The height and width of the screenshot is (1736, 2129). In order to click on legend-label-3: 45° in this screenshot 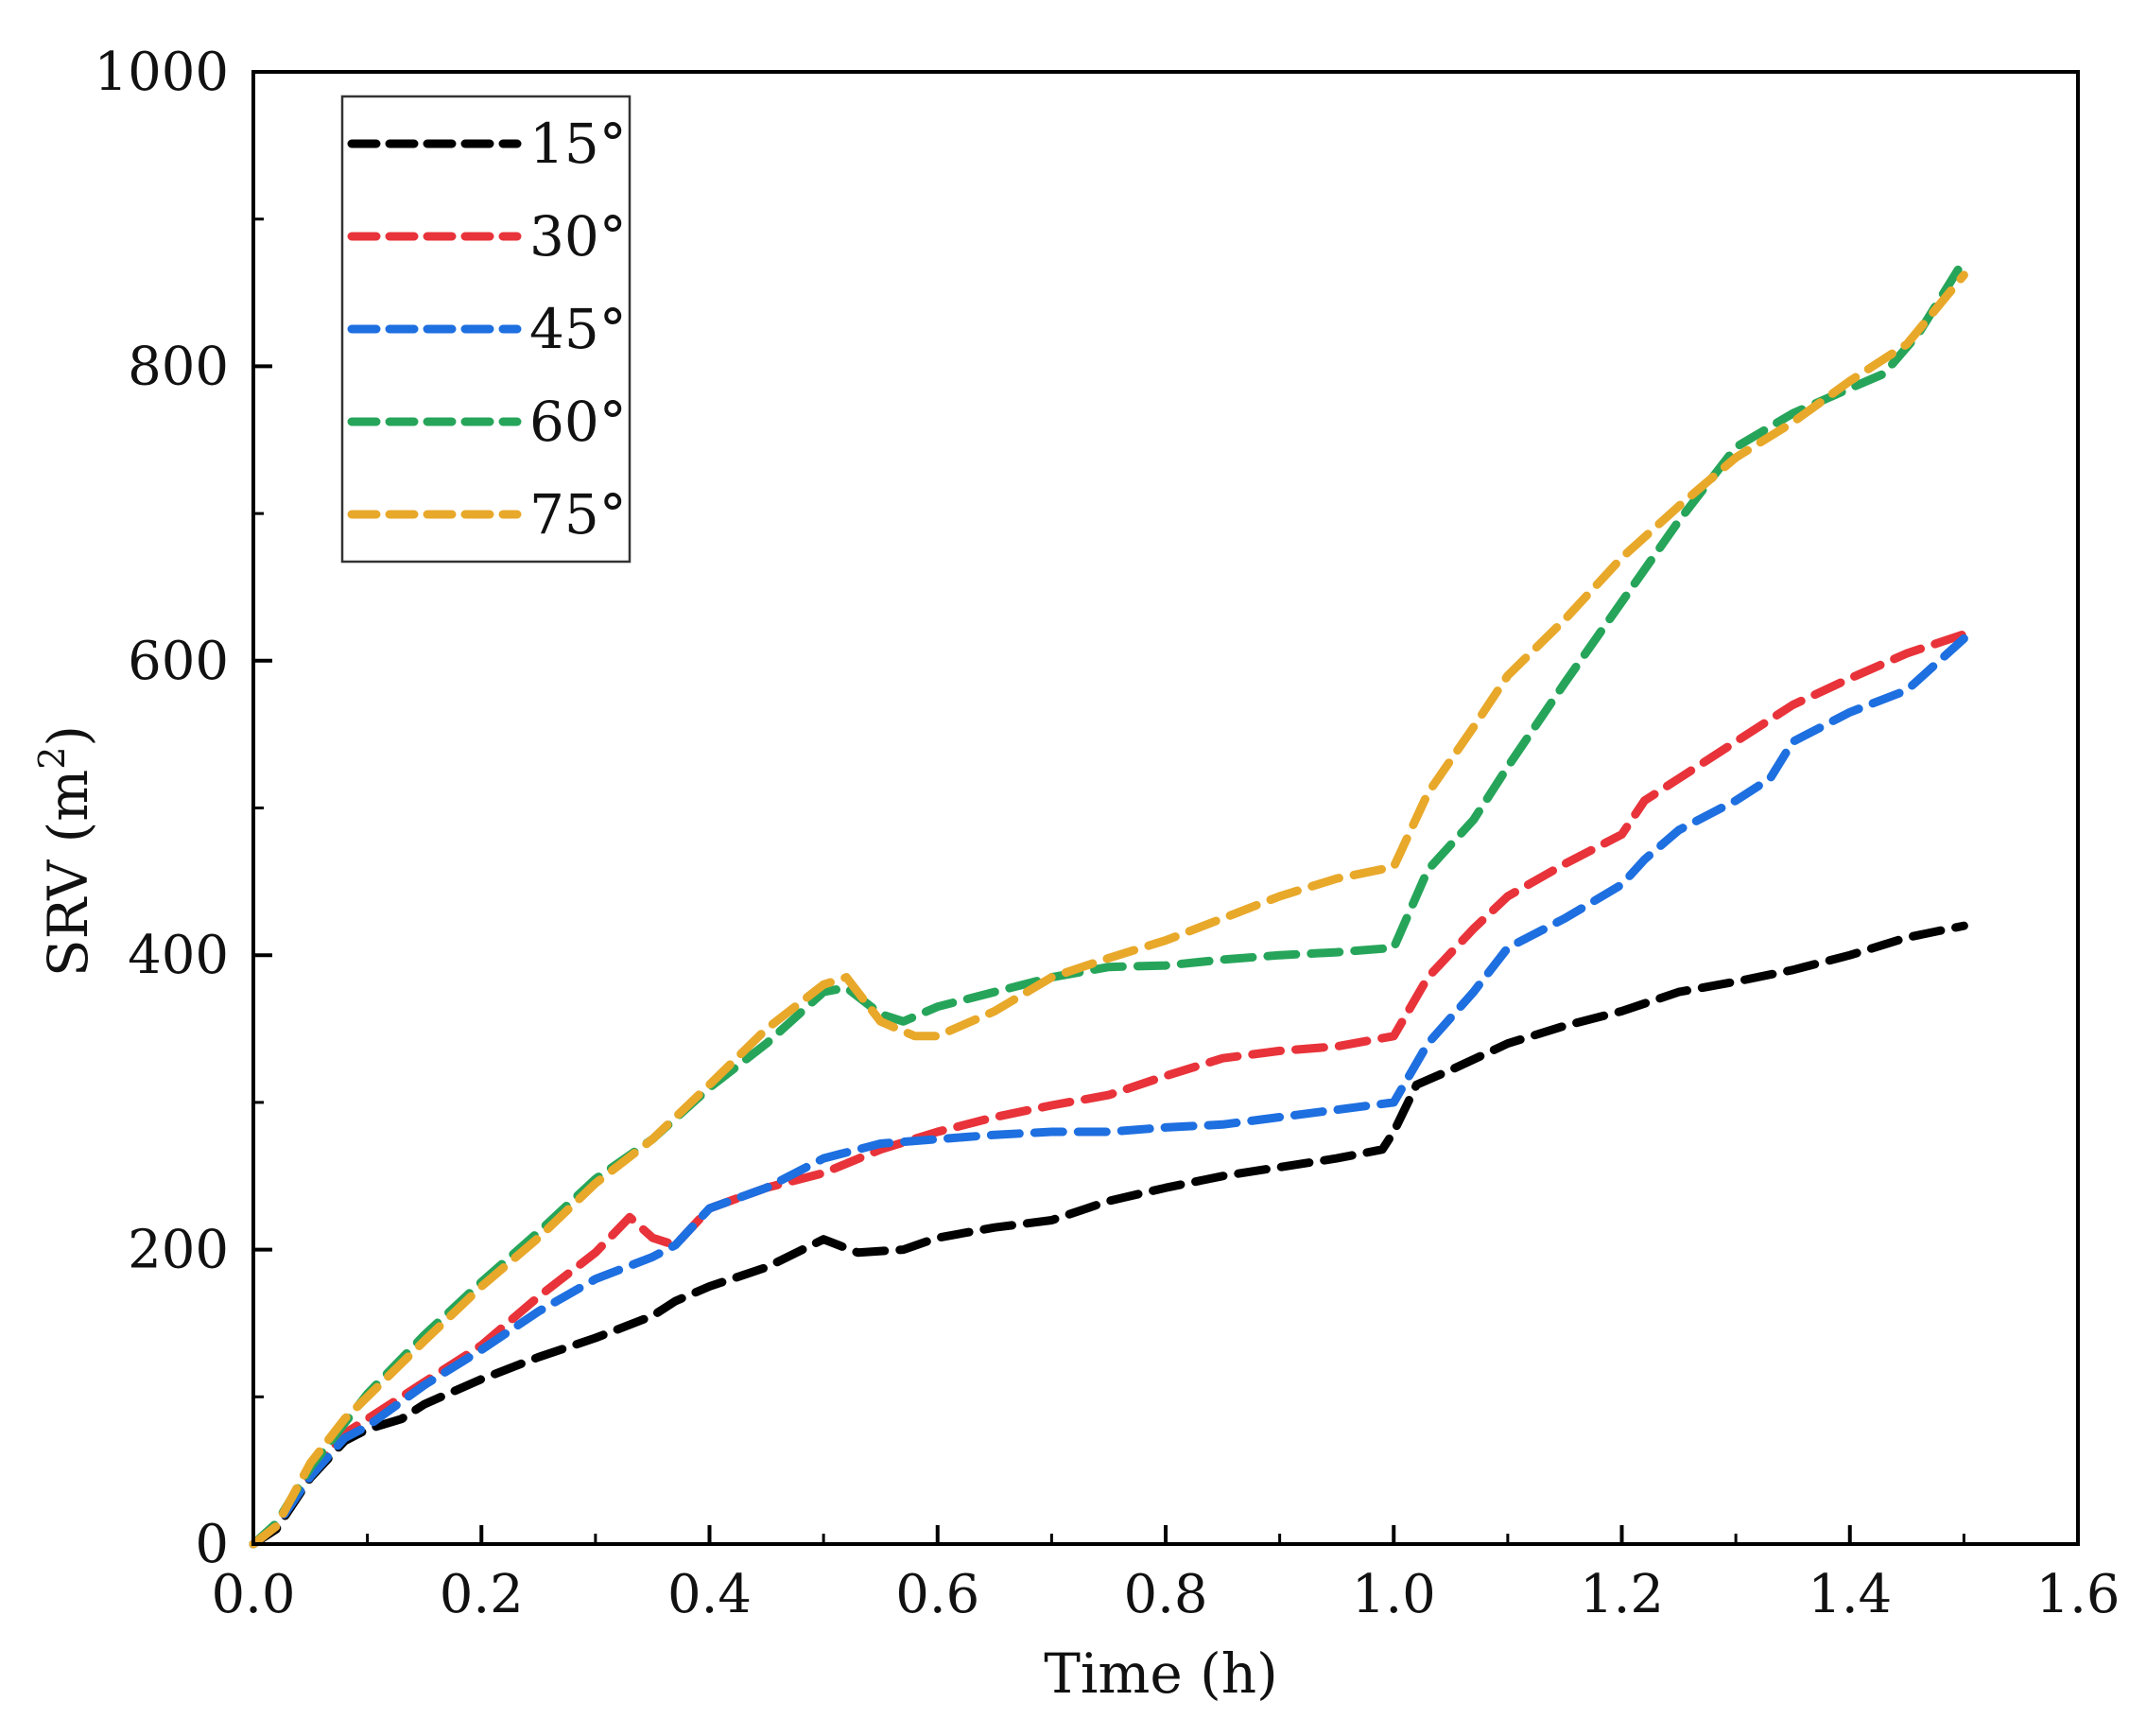, I will do `click(578, 329)`.